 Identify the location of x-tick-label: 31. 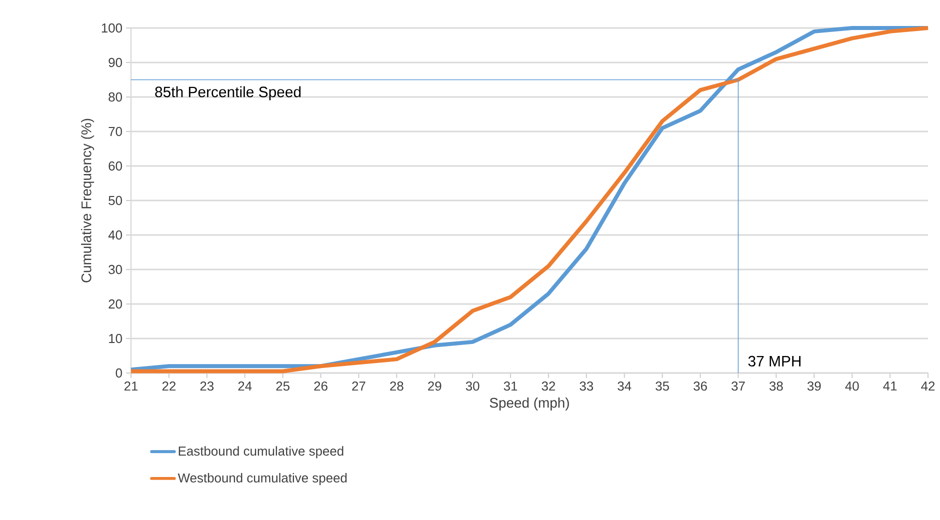
(511, 386).